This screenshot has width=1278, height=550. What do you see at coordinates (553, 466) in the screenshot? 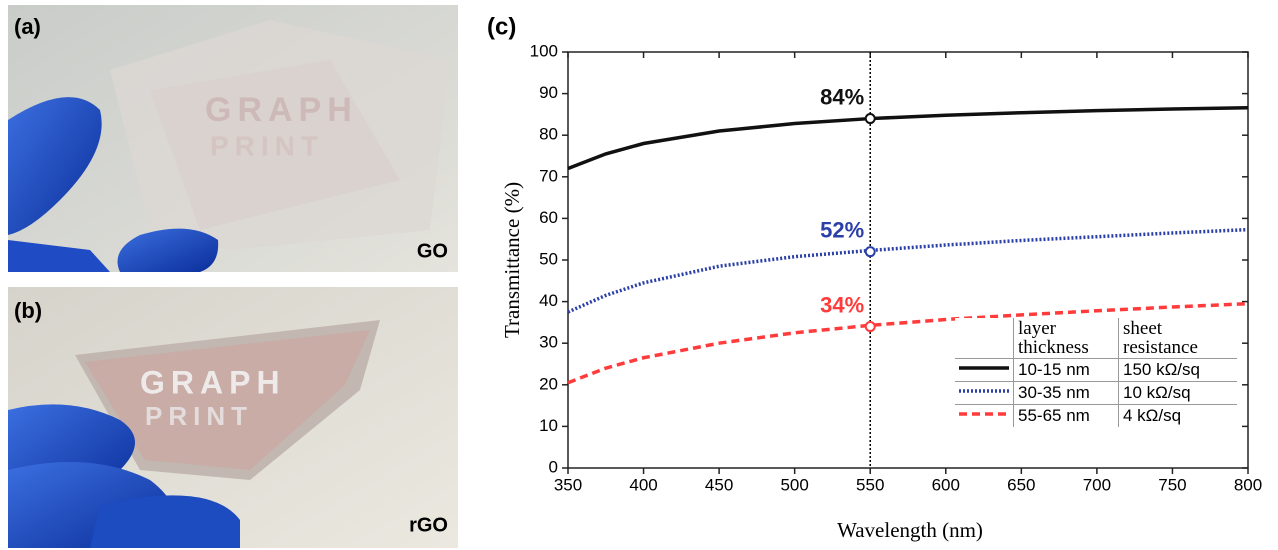
I see `y-tick-label: 0` at bounding box center [553, 466].